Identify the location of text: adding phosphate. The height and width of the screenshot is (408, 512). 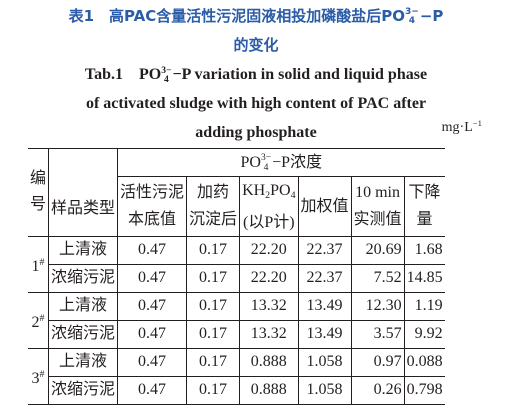
(256, 132).